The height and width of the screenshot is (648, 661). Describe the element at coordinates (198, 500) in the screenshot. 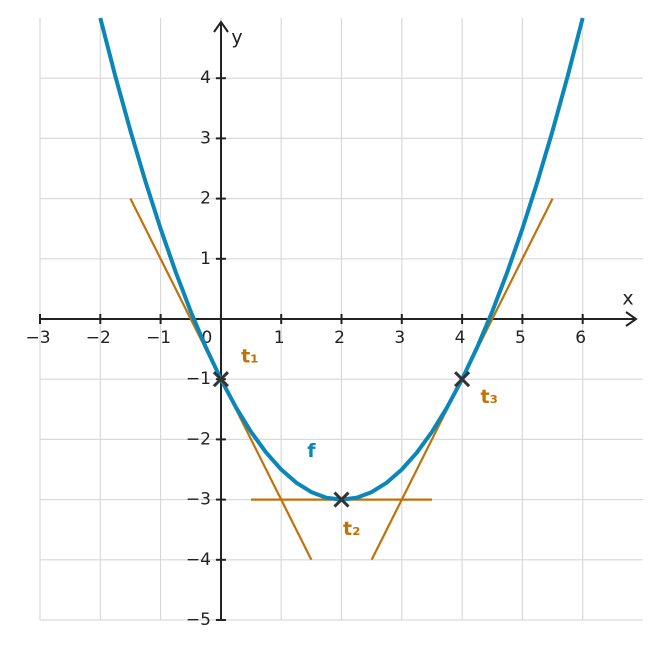

I see `y-tick-label: −3` at that location.